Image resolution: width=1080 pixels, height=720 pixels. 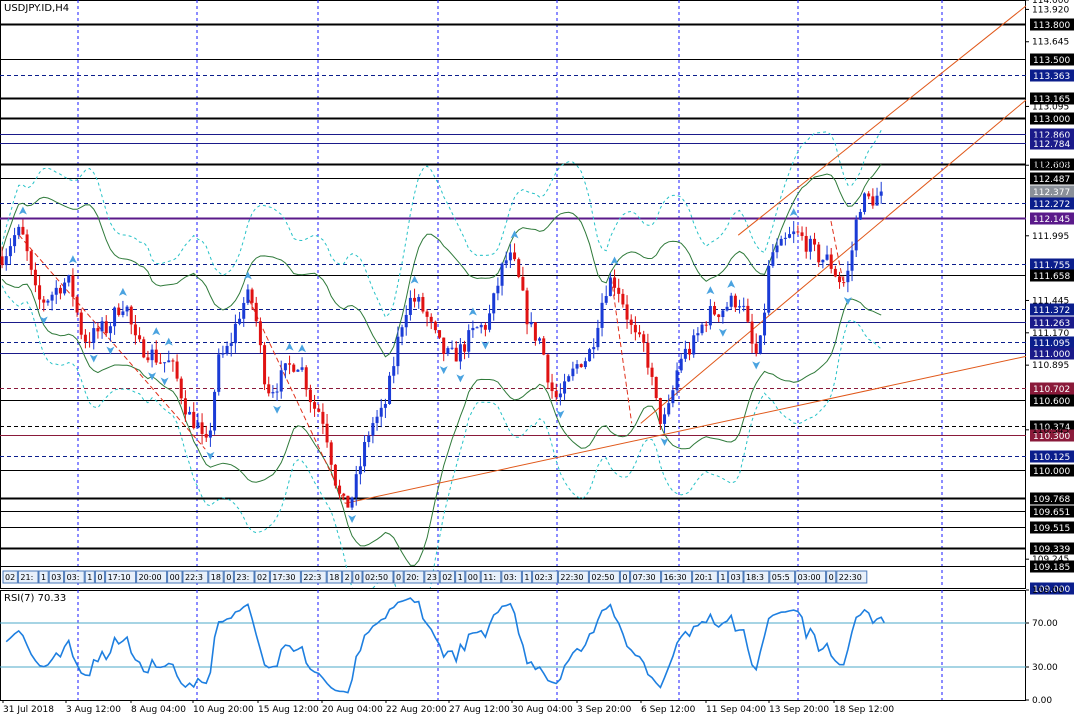 I want to click on price-level-tag-text: 109.000, so click(x=1051, y=590).